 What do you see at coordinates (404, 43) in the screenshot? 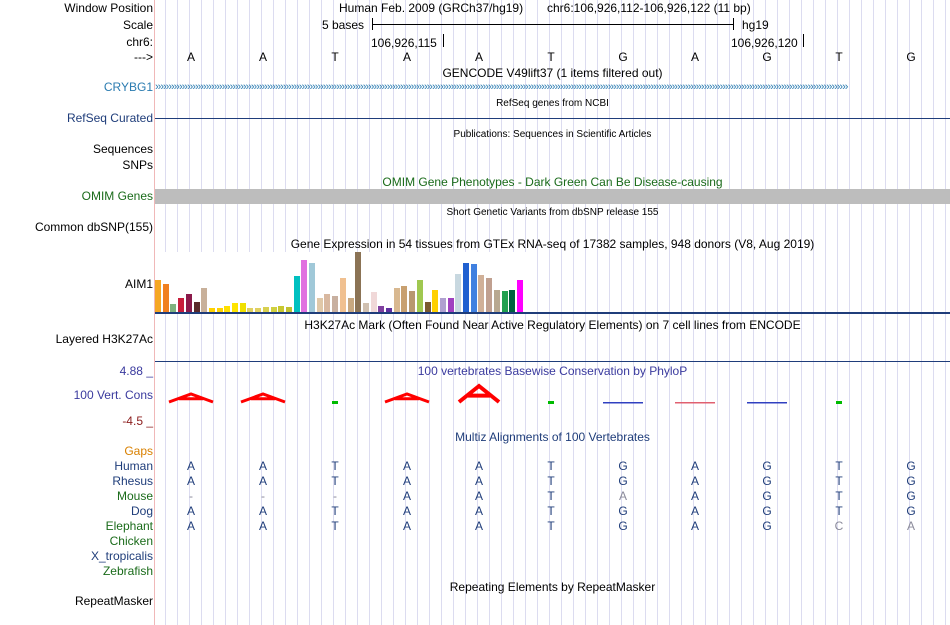
I see `coord-left: 106,926,115` at bounding box center [404, 43].